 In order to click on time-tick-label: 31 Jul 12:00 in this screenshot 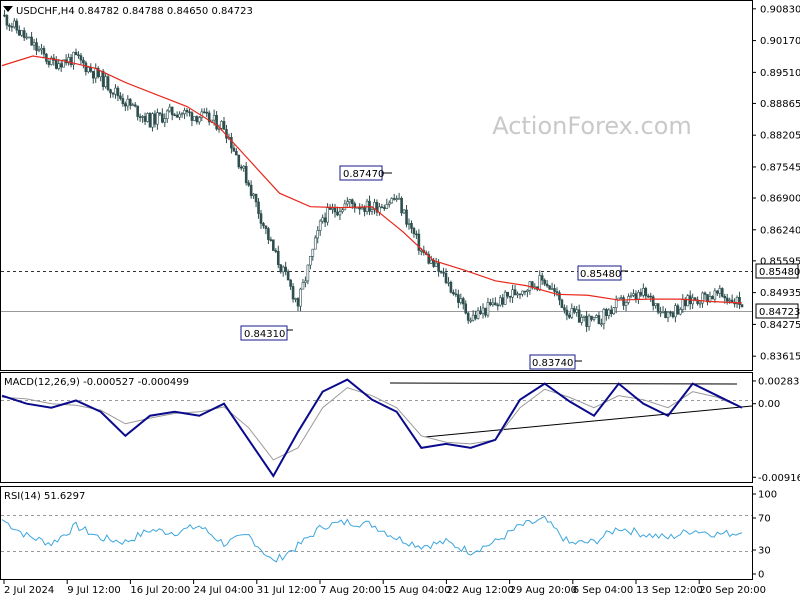, I will do `click(287, 590)`.